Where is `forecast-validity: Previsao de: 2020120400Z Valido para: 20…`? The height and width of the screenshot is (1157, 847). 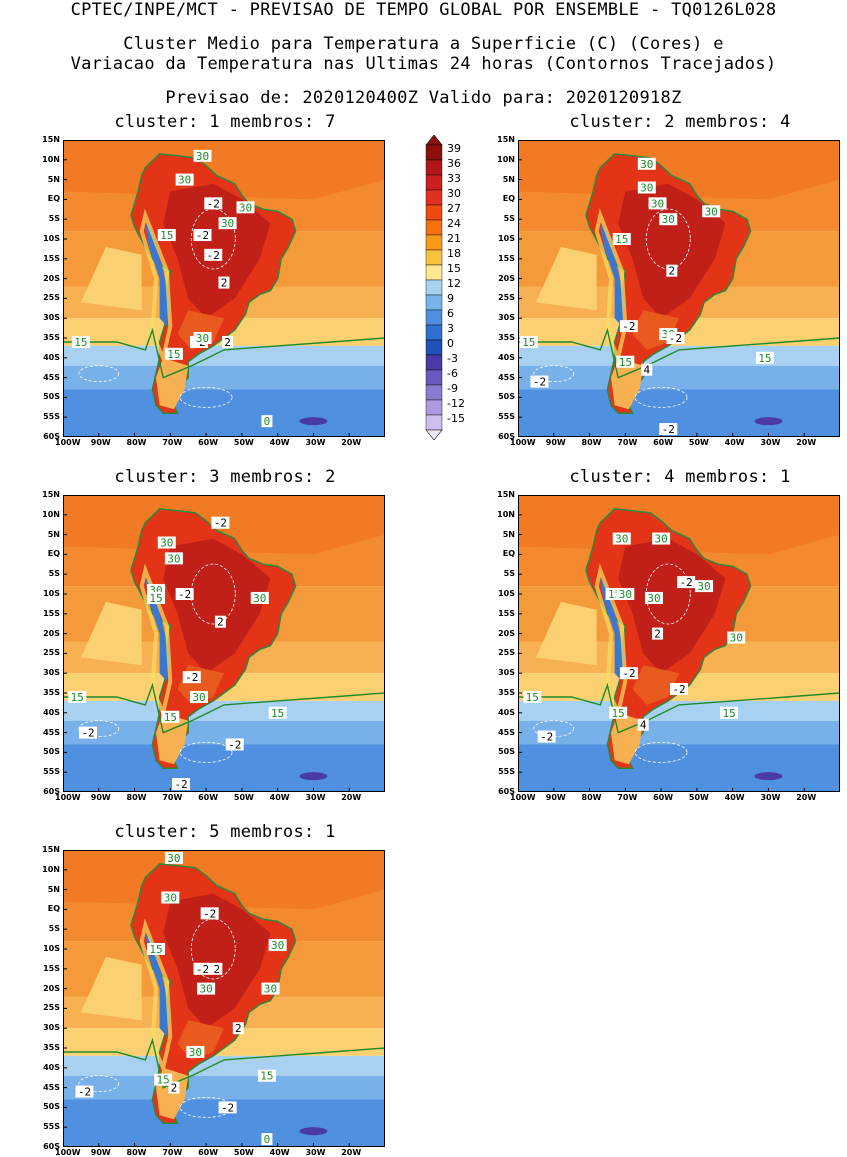 forecast-validity: Previsao de: 2020120400Z Valido para: 20… is located at coordinates (423, 98).